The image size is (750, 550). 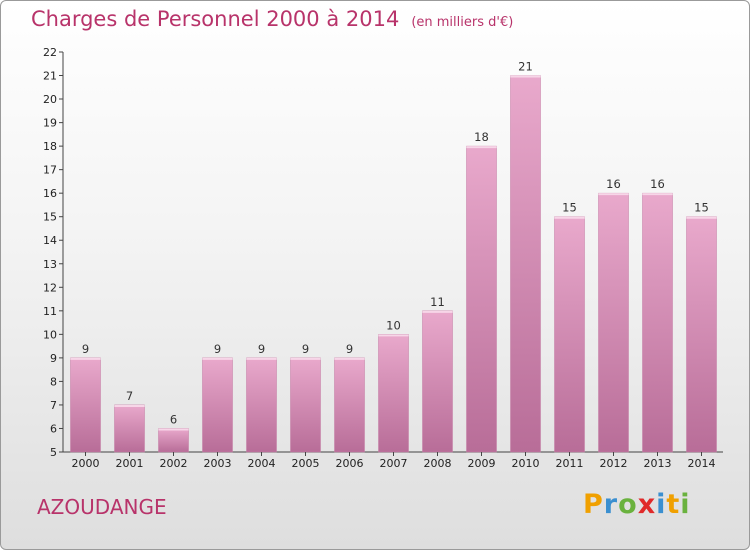 I want to click on data-label: 7, so click(x=129, y=396).